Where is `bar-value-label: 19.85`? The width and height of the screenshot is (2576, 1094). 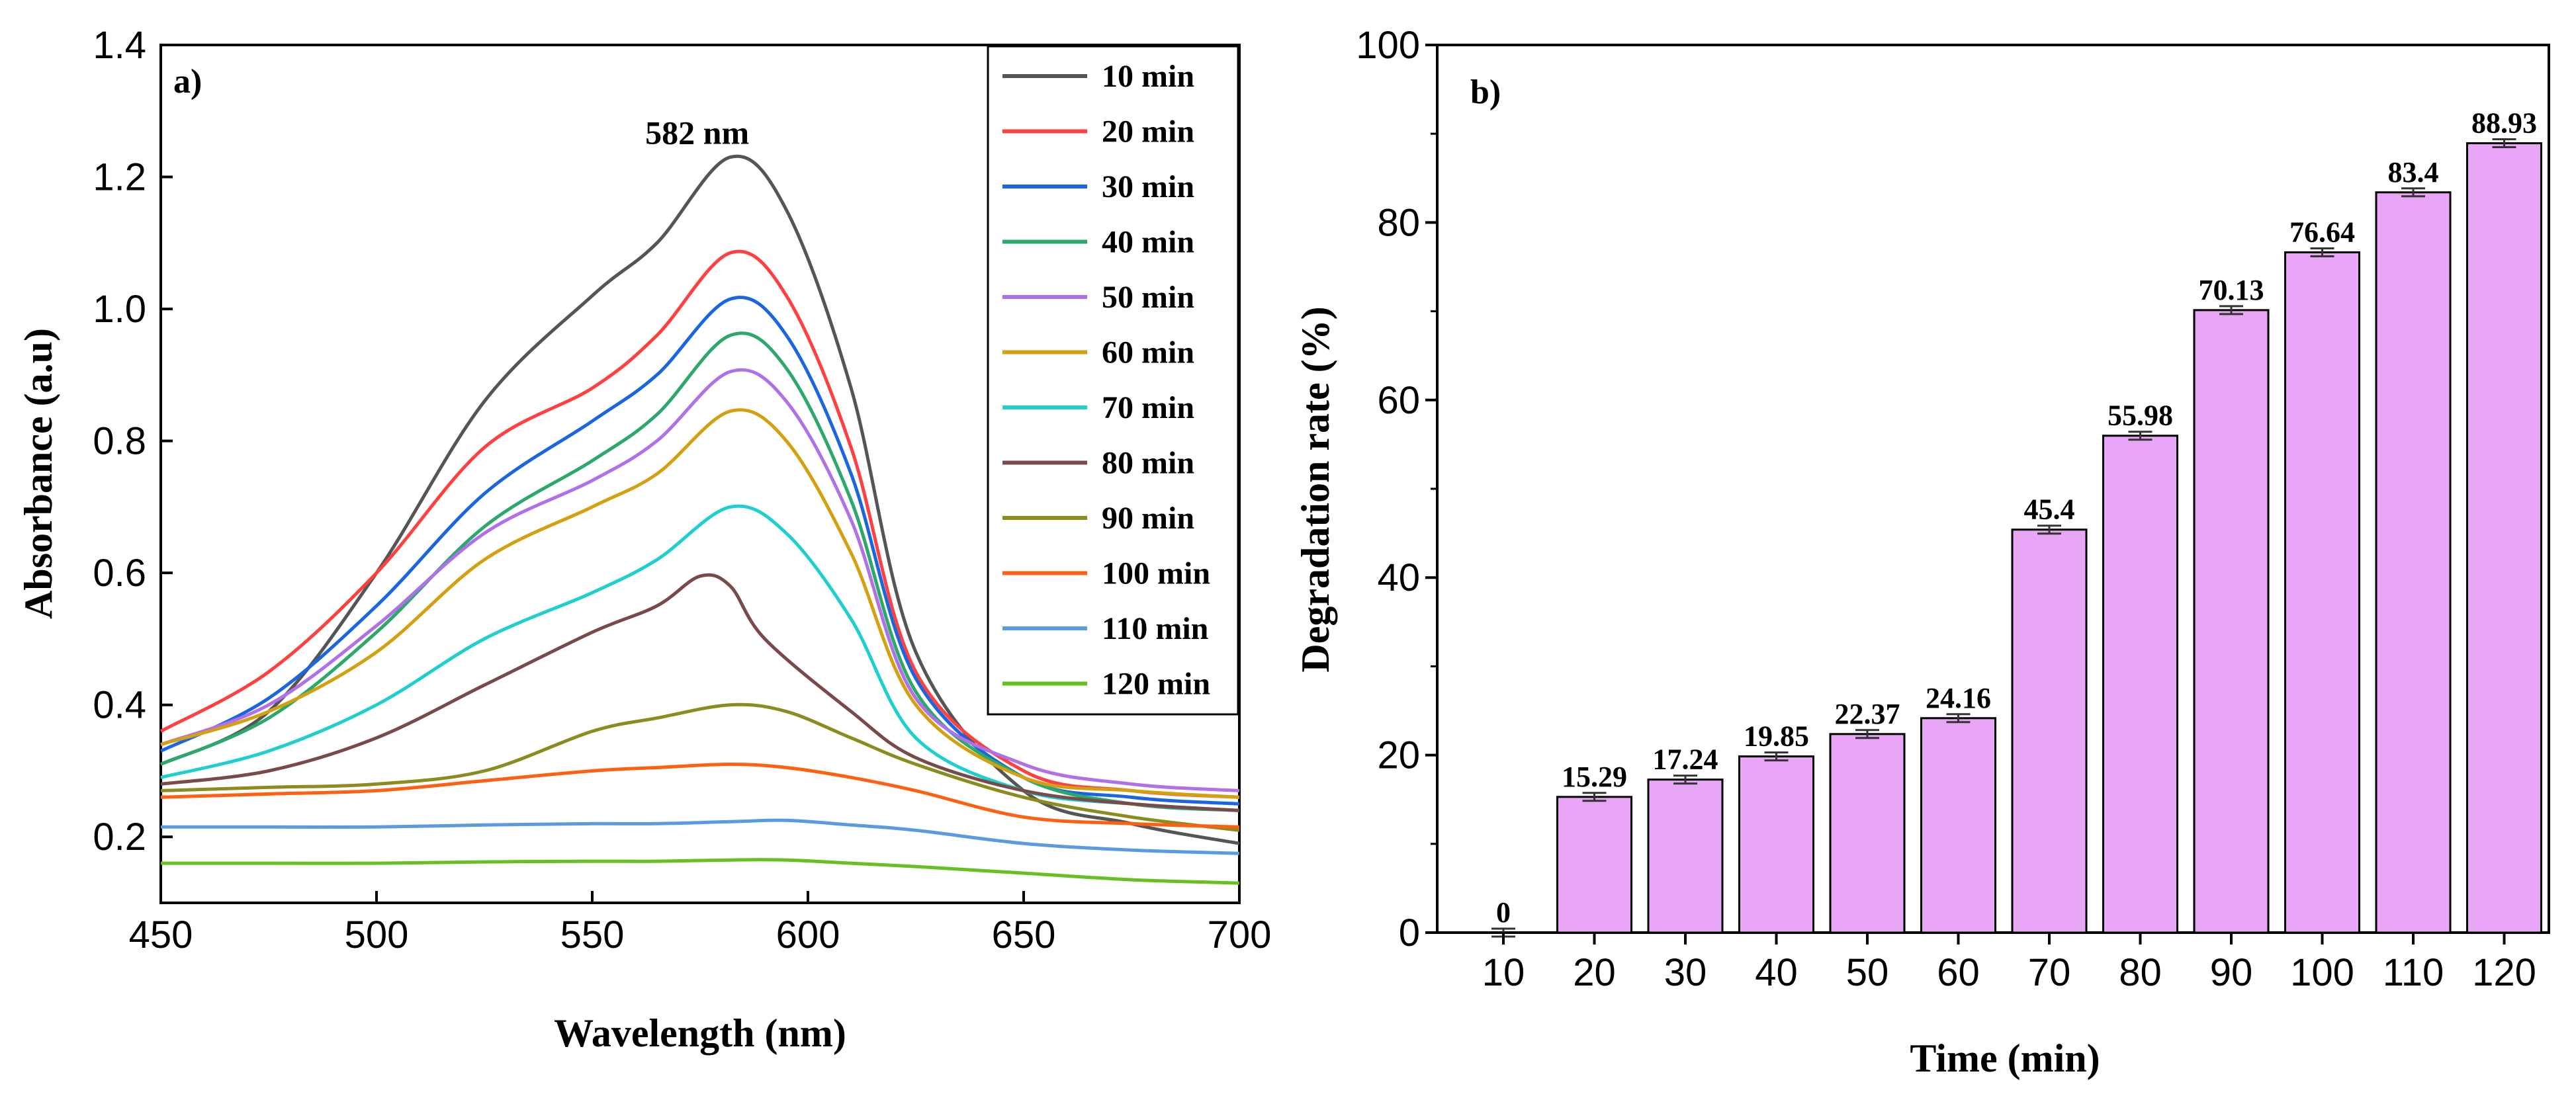 bar-value-label: 19.85 is located at coordinates (1776, 736).